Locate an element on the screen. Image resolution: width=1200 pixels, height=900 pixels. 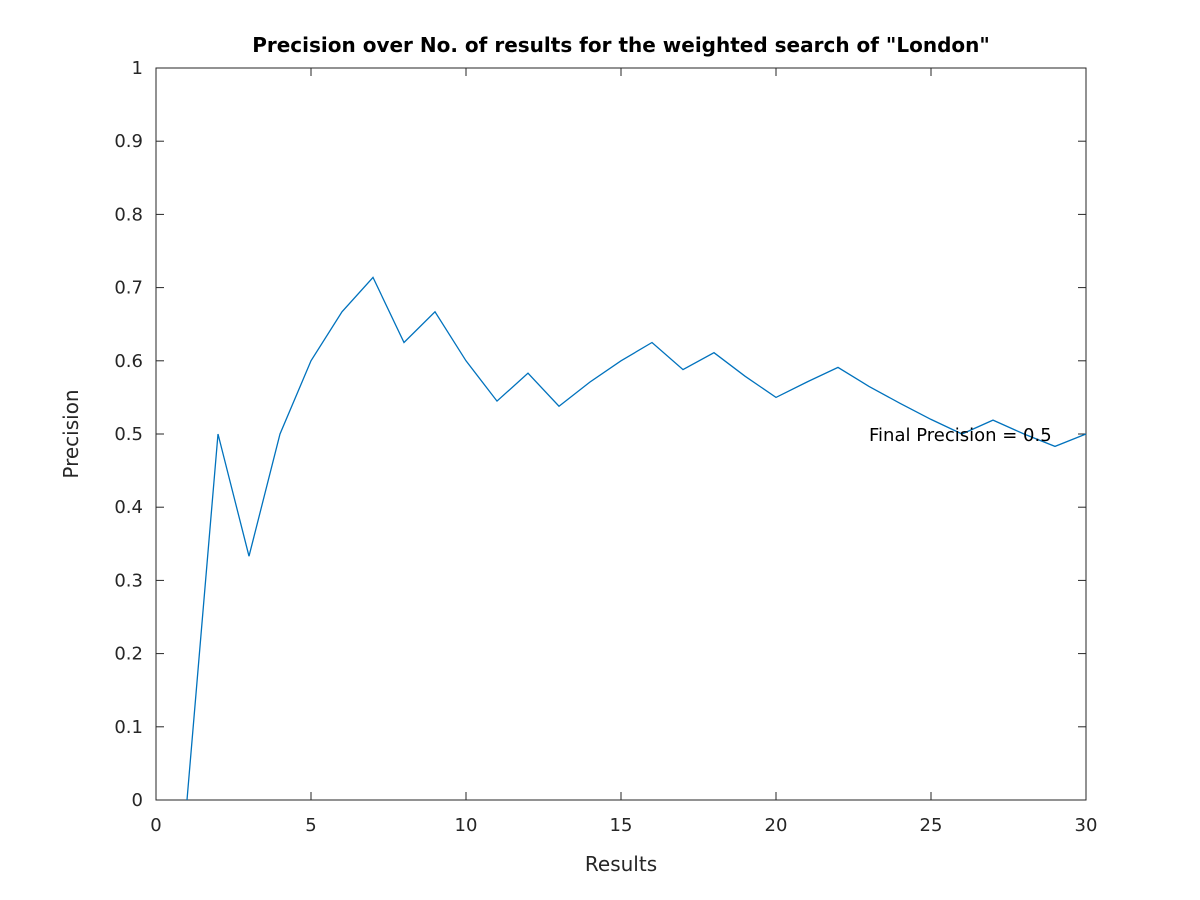
x-tick-label: 25 is located at coordinates (931, 825).